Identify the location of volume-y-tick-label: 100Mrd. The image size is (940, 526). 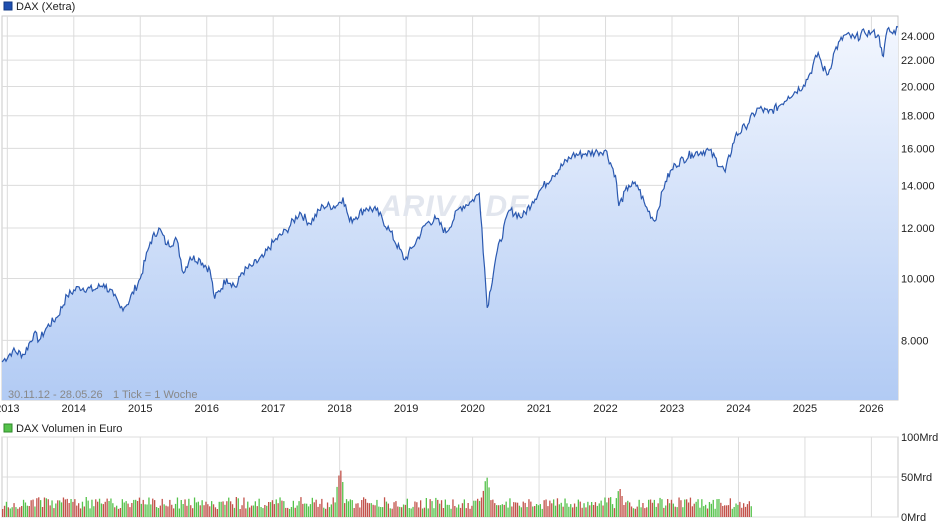
(919, 438).